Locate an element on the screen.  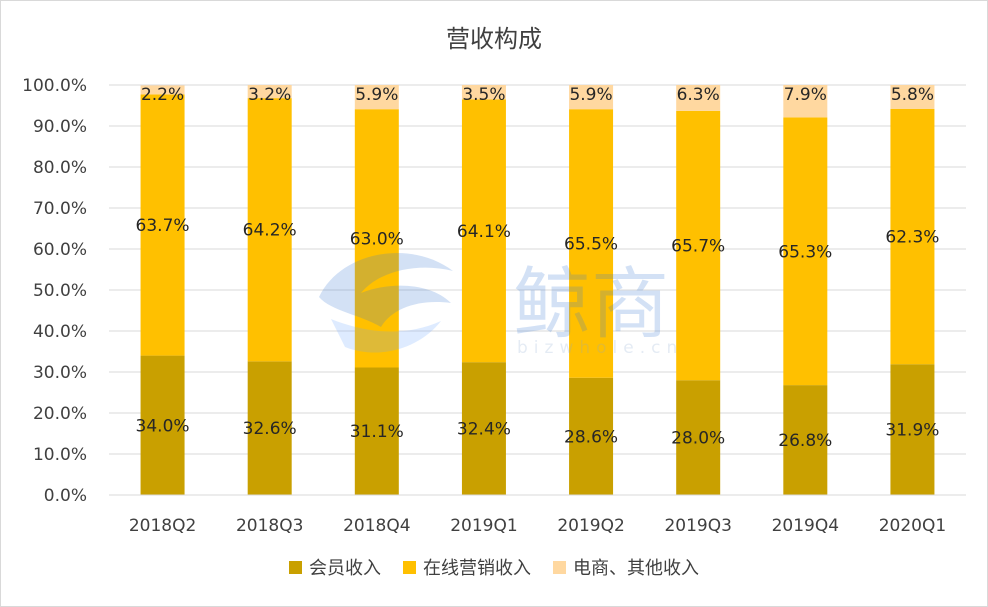
watermark-logo-text: 鲸商 is located at coordinates (591, 305).